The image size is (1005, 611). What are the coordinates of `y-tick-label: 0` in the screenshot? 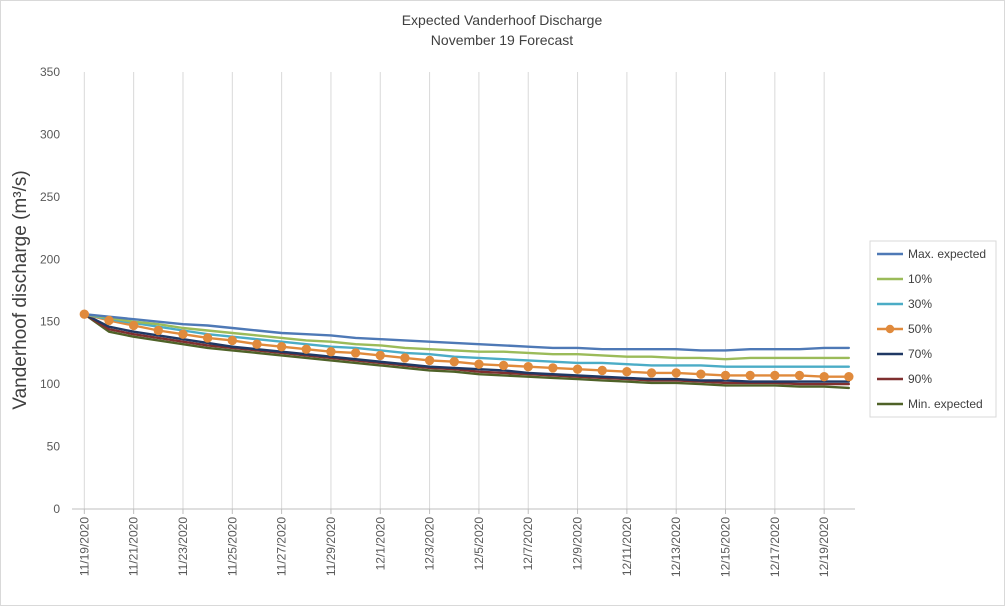 It's located at (56, 509).